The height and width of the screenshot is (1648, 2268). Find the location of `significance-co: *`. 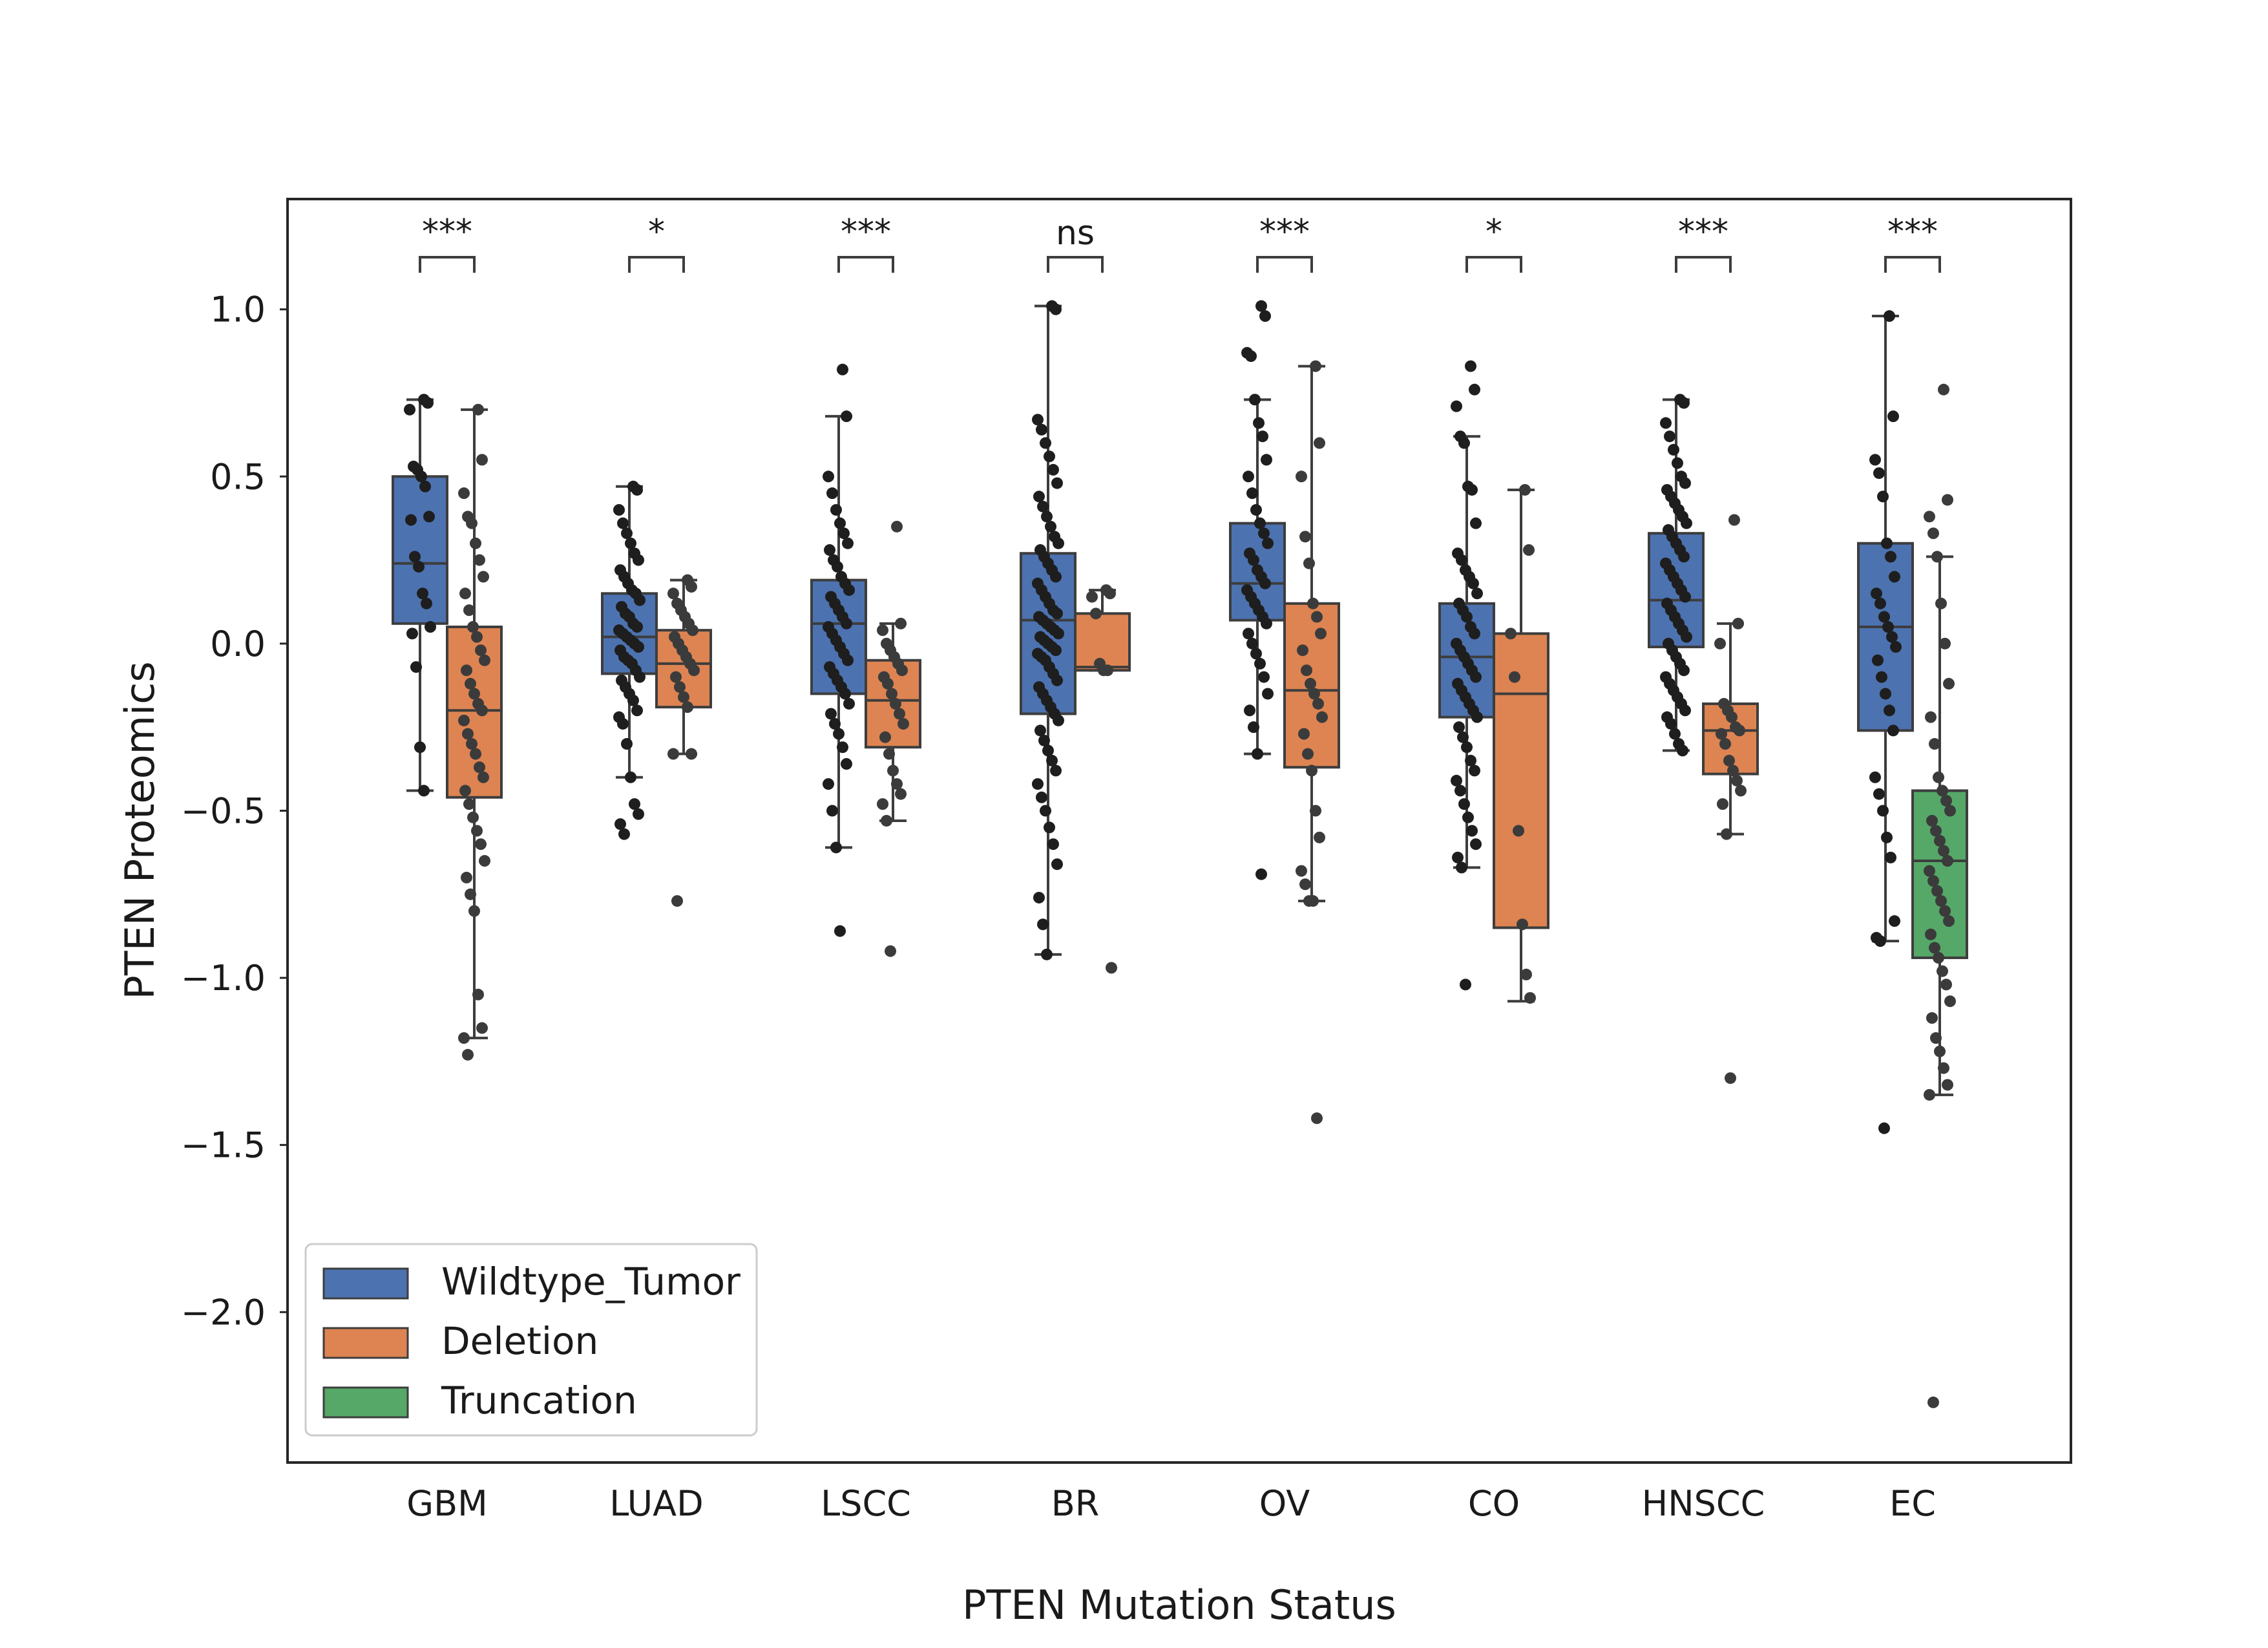

significance-co: * is located at coordinates (1494, 243).